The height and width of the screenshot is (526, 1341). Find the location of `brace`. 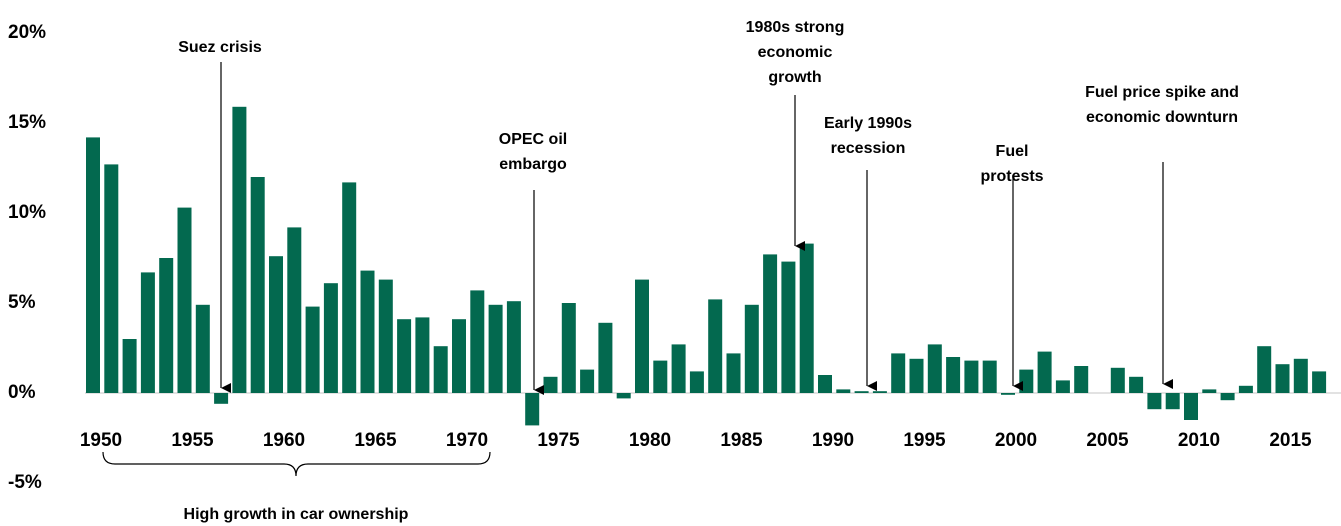

brace is located at coordinates (296, 464).